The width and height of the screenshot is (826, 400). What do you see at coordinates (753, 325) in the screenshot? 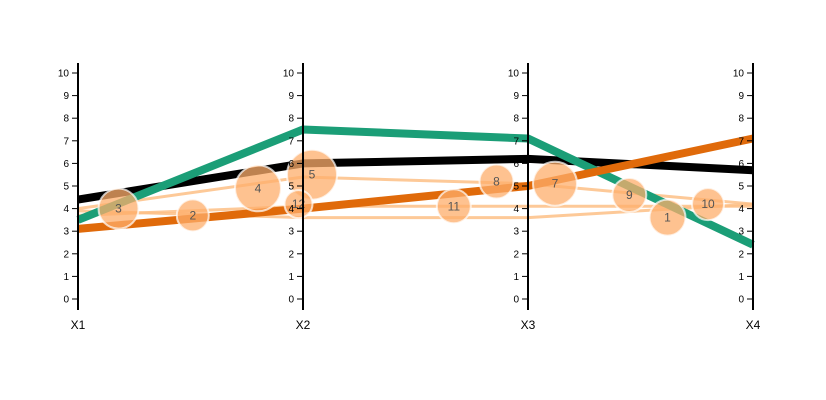
I see `axis-label-X4: X4` at bounding box center [753, 325].